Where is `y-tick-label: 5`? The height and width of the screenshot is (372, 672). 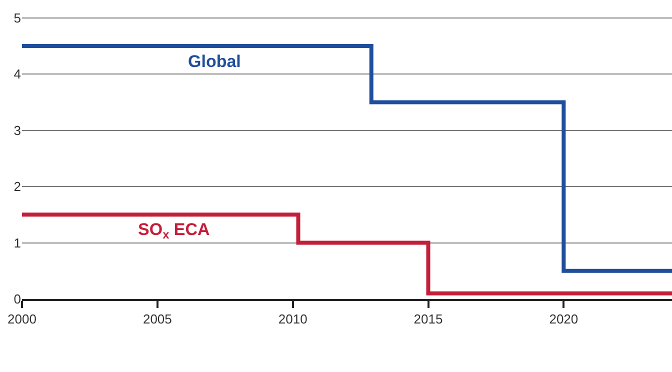 y-tick-label: 5 is located at coordinates (17, 18).